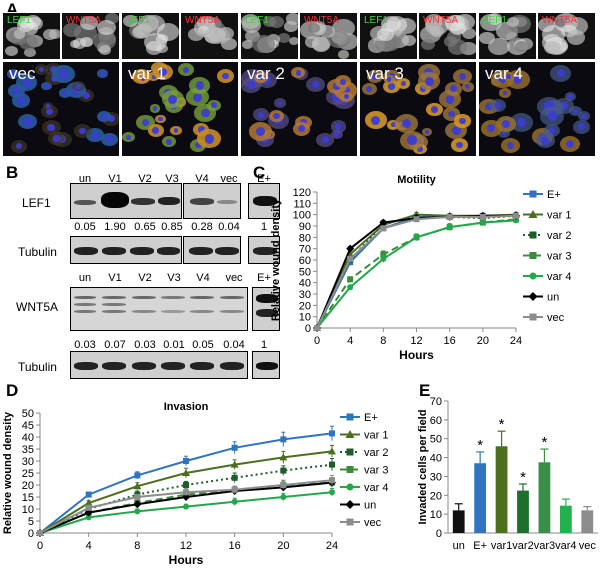 This screenshot has width=600, height=571. What do you see at coordinates (299, 109) in the screenshot?
I see `merged-image-tile: var 2` at bounding box center [299, 109].